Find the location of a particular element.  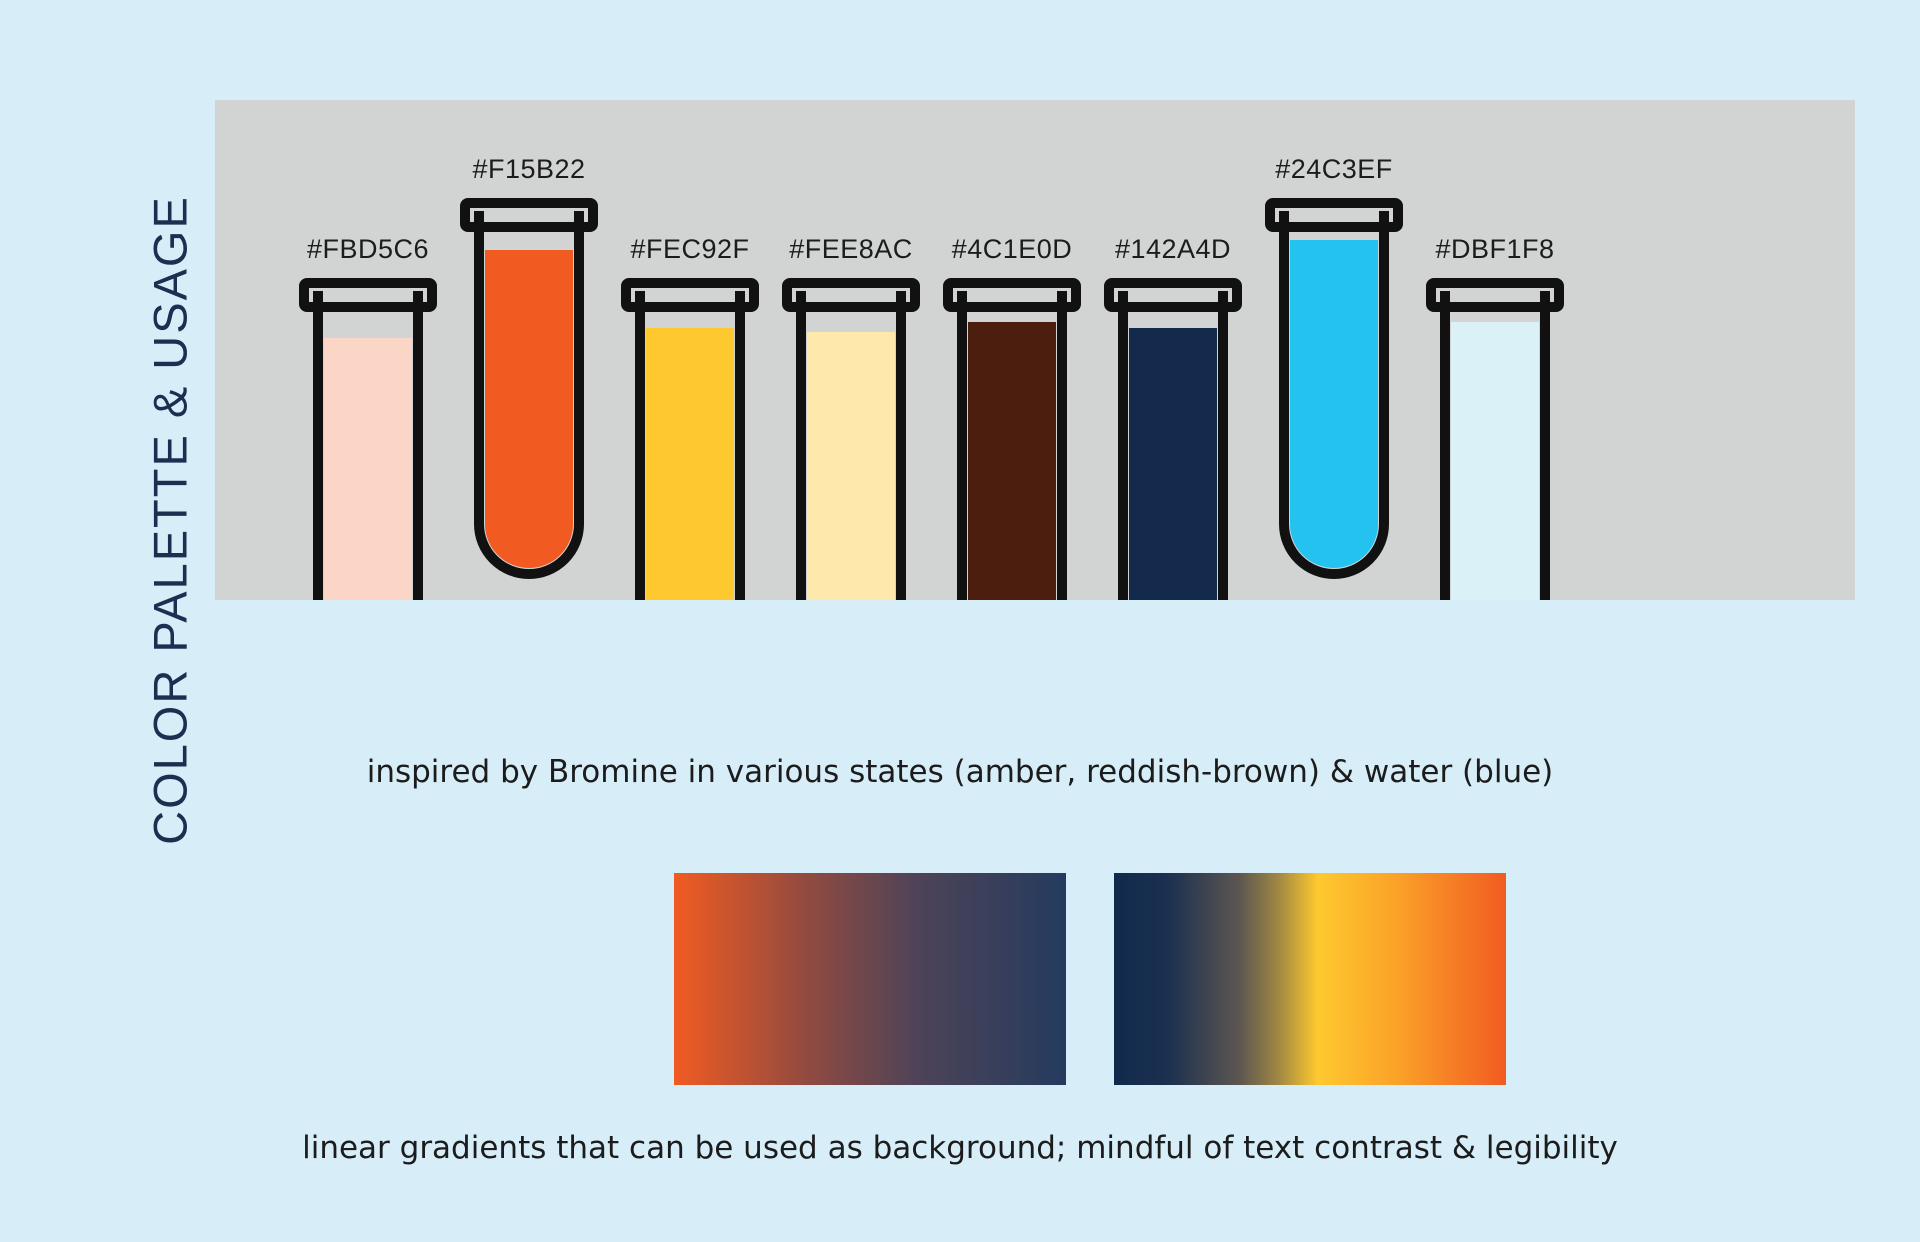

swatch-hex-label: #DBF1F8 is located at coordinates (1495, 249).